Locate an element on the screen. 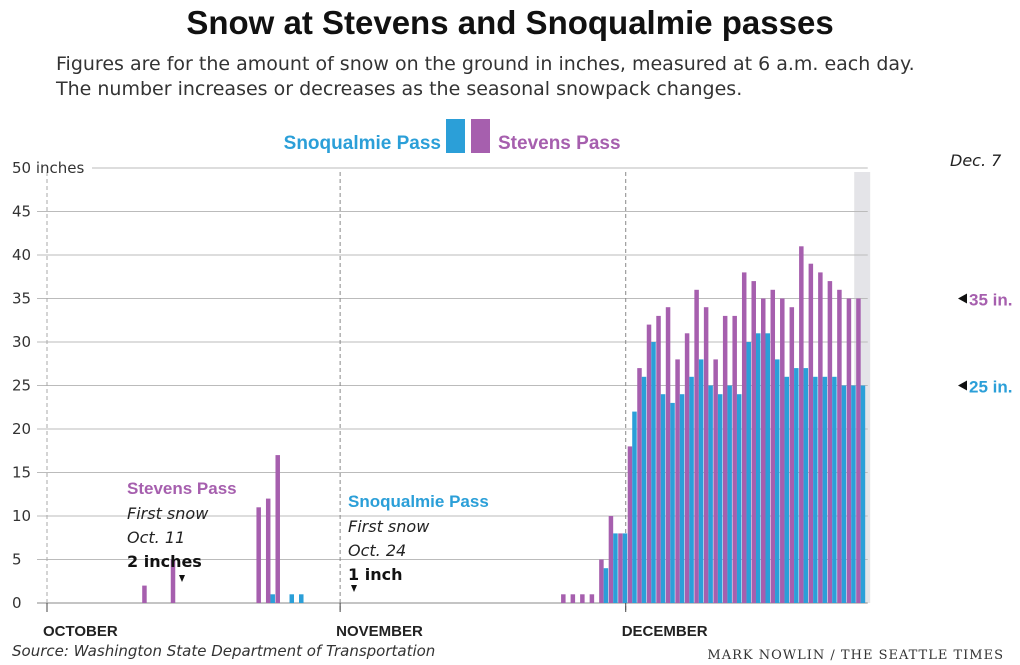  y-tick-label: 35 is located at coordinates (21, 299).